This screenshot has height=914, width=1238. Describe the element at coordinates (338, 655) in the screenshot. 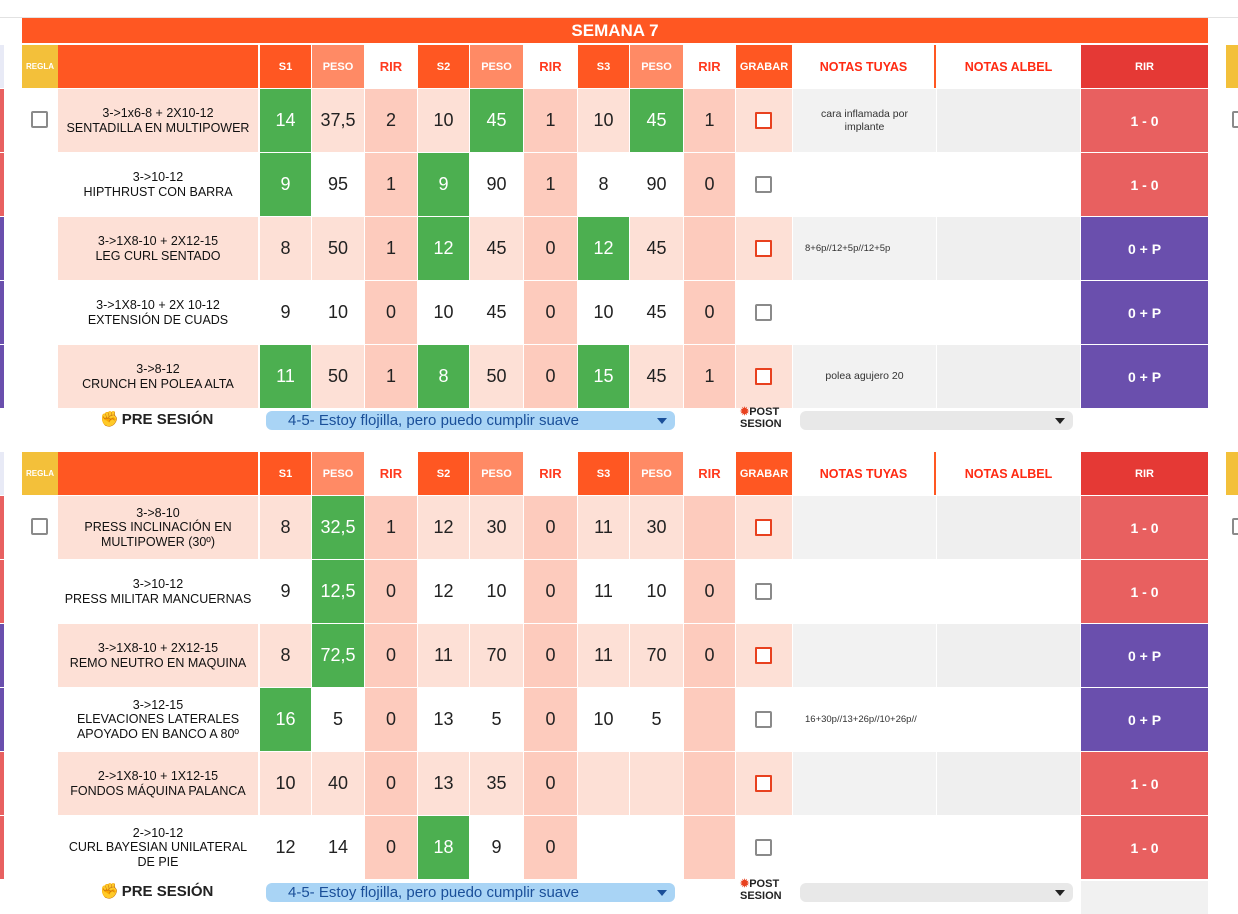

I see `peso1-cell: 72,5` at that location.